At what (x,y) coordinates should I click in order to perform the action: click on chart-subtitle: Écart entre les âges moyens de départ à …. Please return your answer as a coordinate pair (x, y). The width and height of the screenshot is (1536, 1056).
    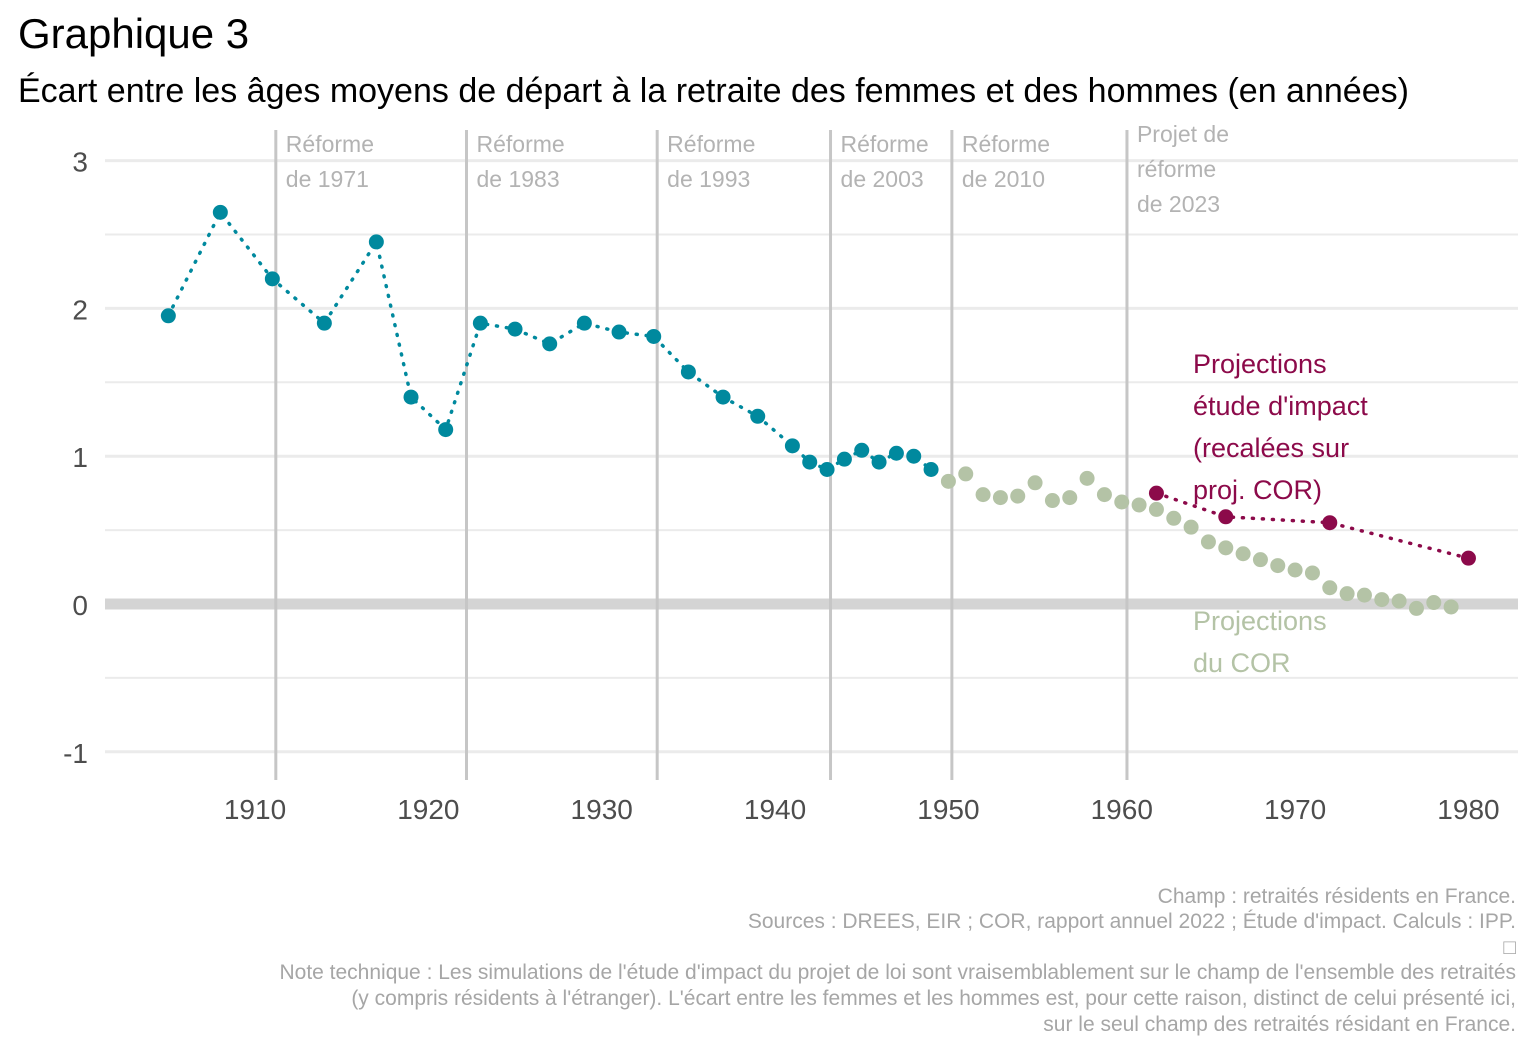
    Looking at the image, I should click on (713, 91).